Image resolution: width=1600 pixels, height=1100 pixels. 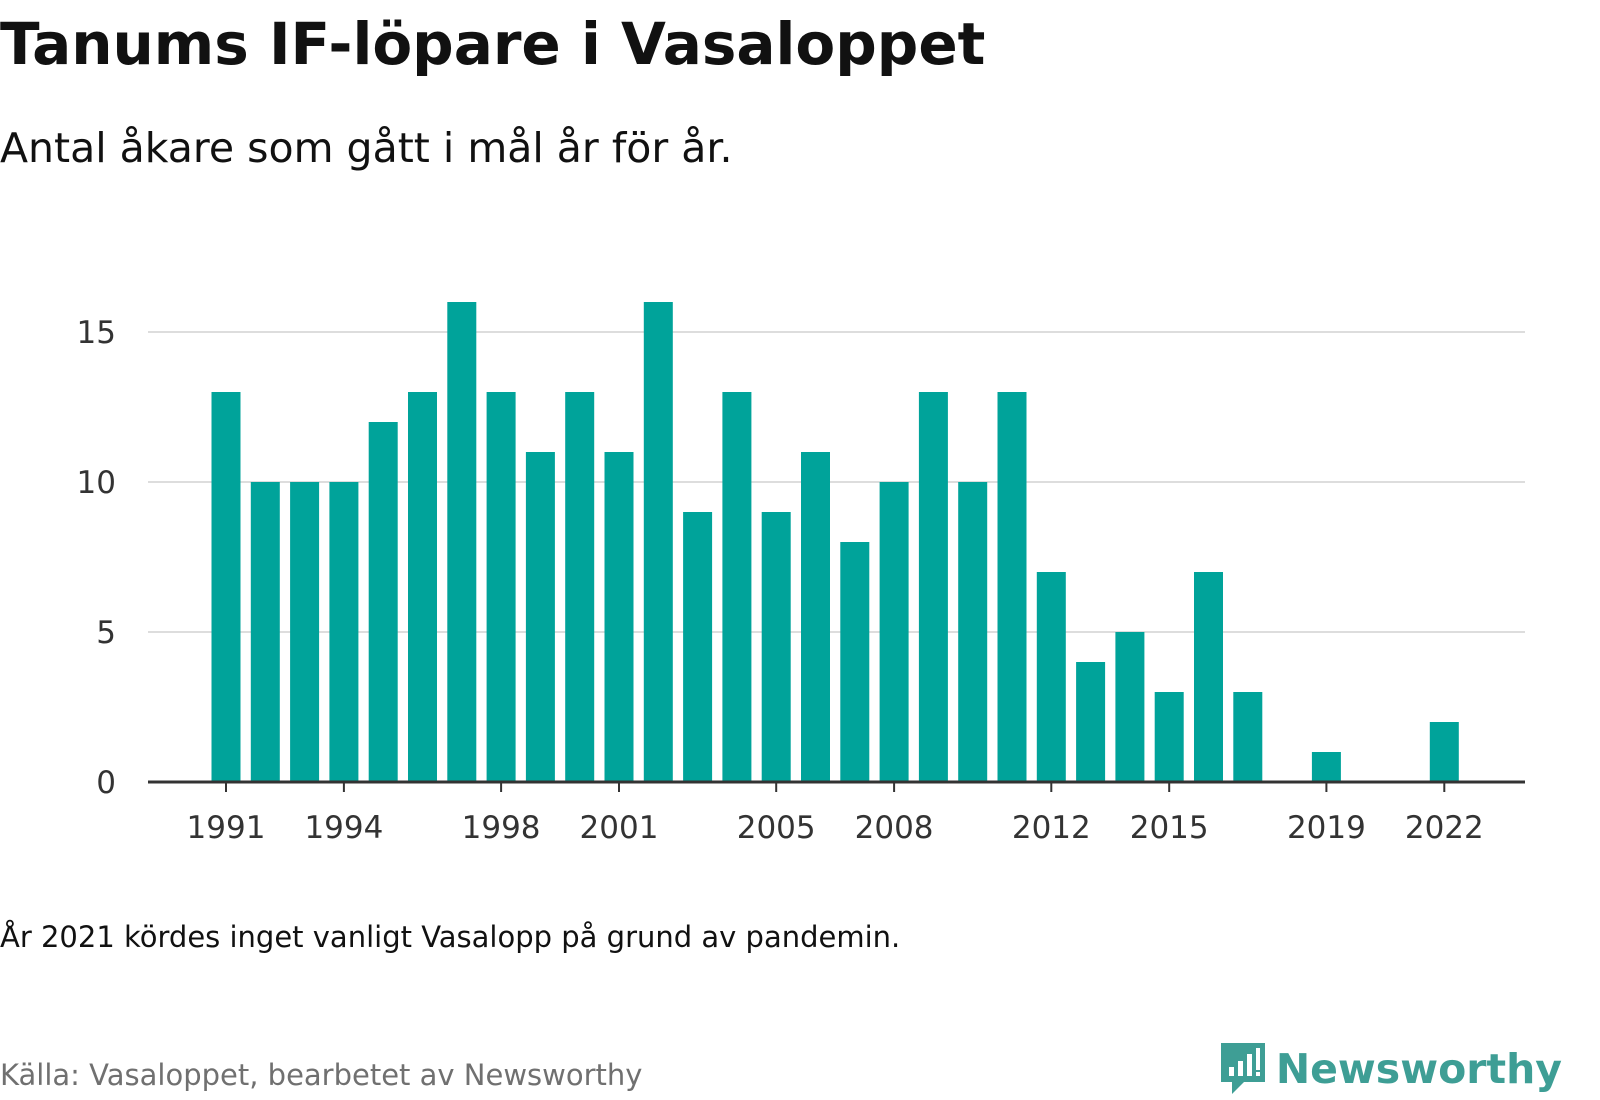 What do you see at coordinates (855, 662) in the screenshot?
I see `bar-2007` at bounding box center [855, 662].